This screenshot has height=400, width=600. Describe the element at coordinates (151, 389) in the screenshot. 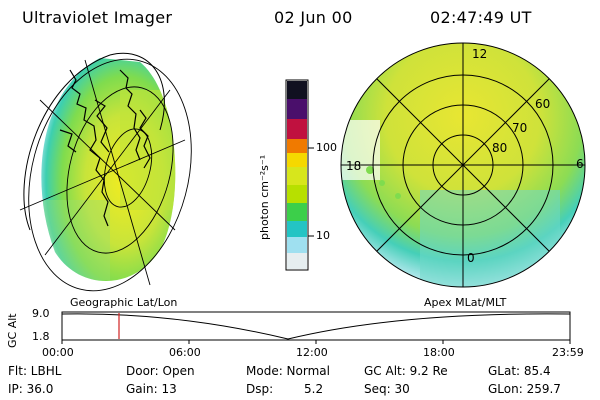

I see `info-gain: Gain: 13` at that location.